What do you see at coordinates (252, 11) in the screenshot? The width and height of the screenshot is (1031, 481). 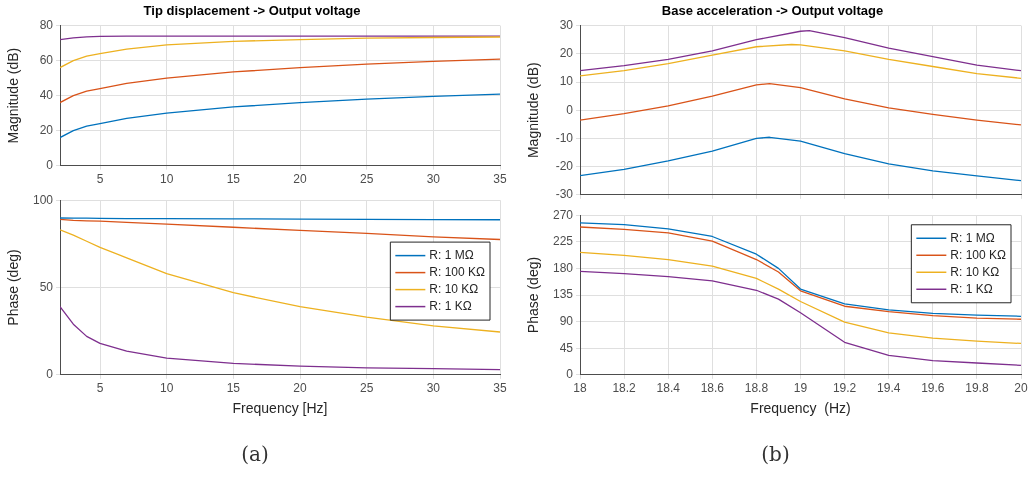 I see `chart-title: Tip displacement -> Output voltage` at bounding box center [252, 11].